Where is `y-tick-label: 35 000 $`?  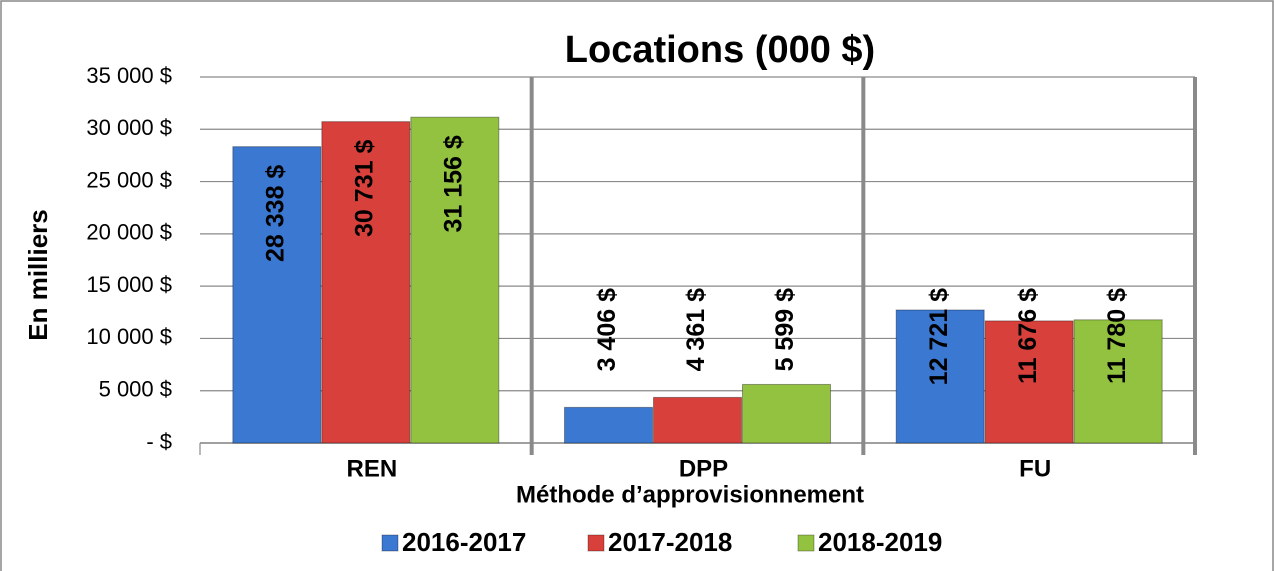 y-tick-label: 35 000 $ is located at coordinates (129, 75).